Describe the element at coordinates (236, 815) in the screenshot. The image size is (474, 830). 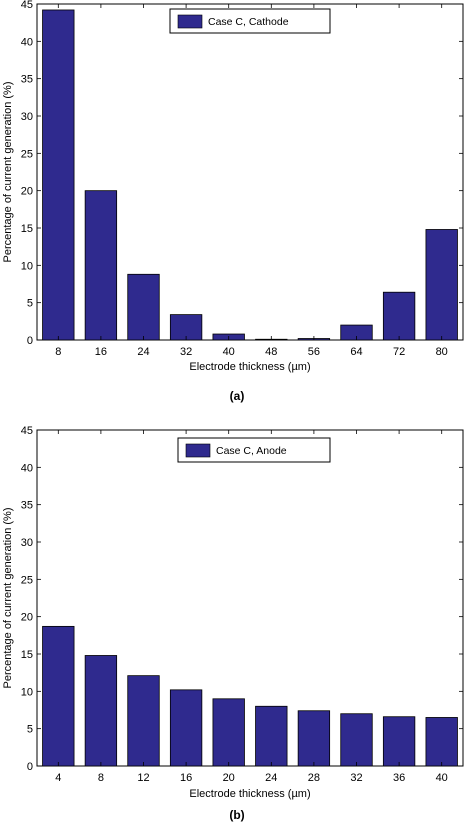
I see `panel-label: (b)` at that location.